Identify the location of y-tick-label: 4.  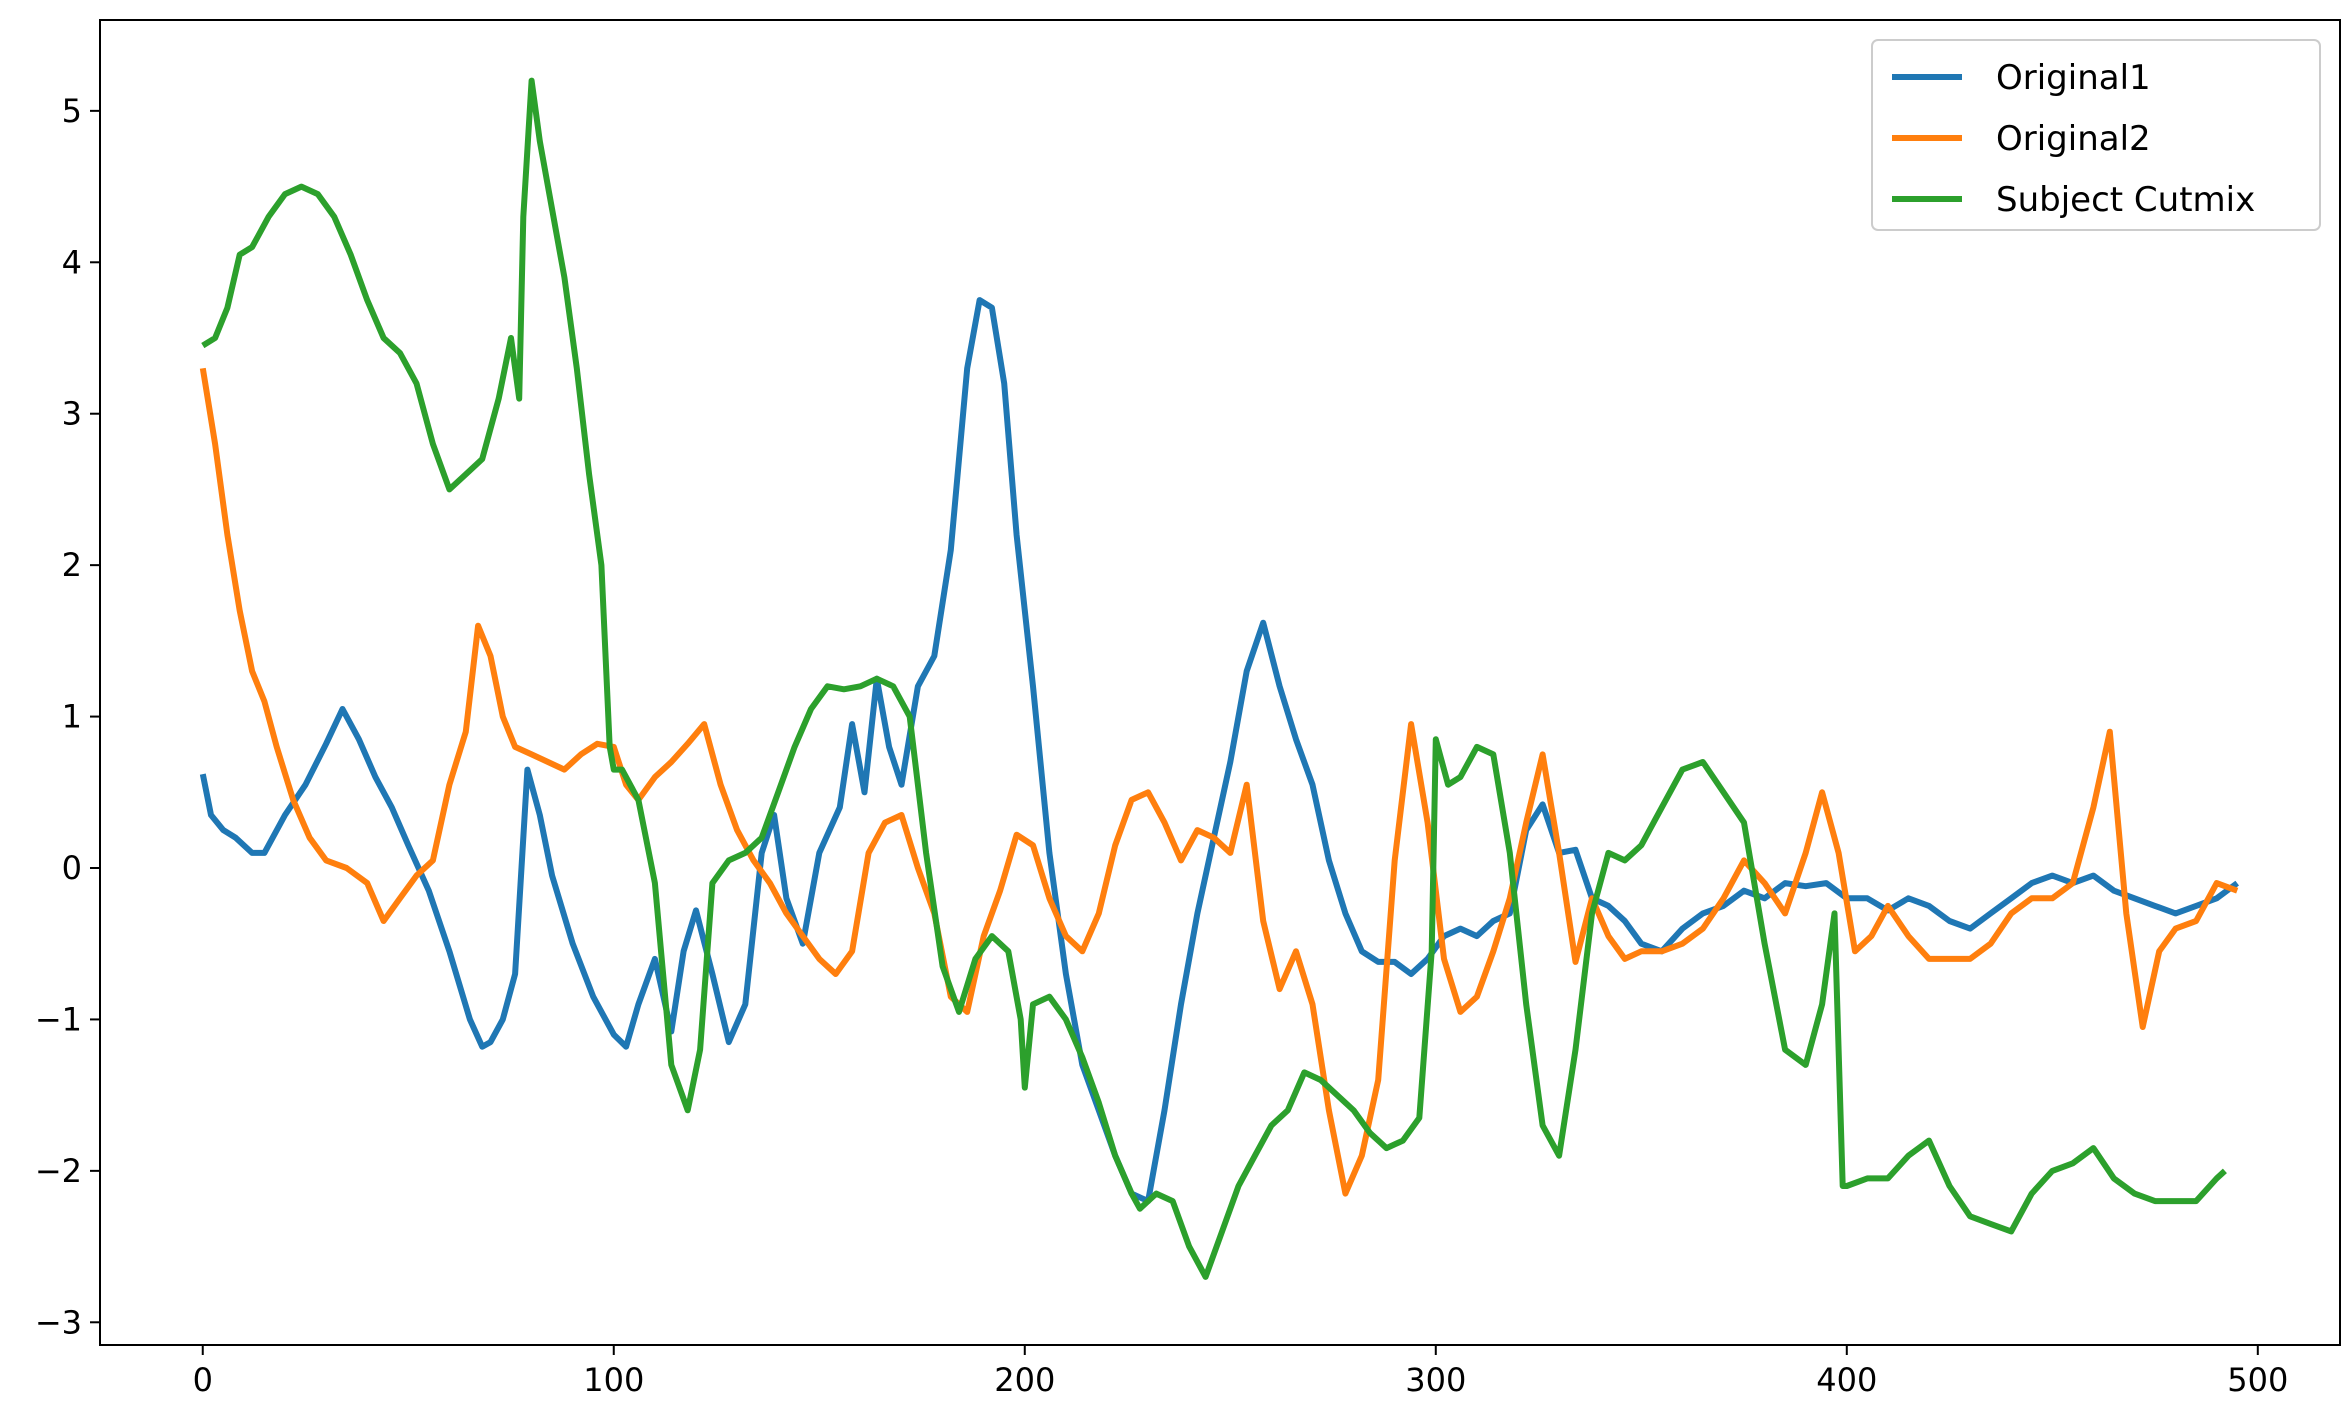
(72, 262).